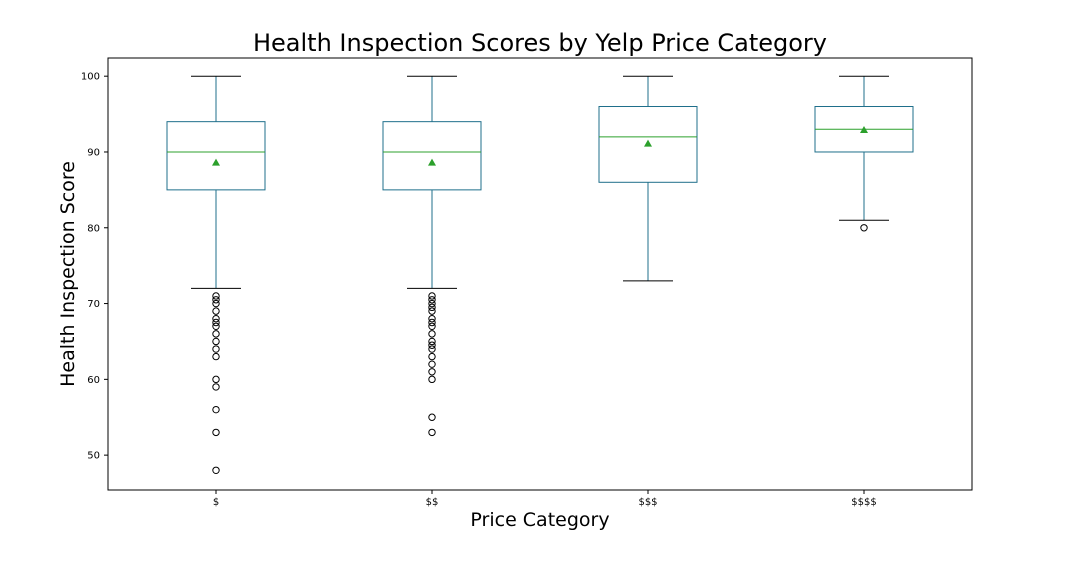  I want to click on y-tick-label: 90, so click(93, 152).